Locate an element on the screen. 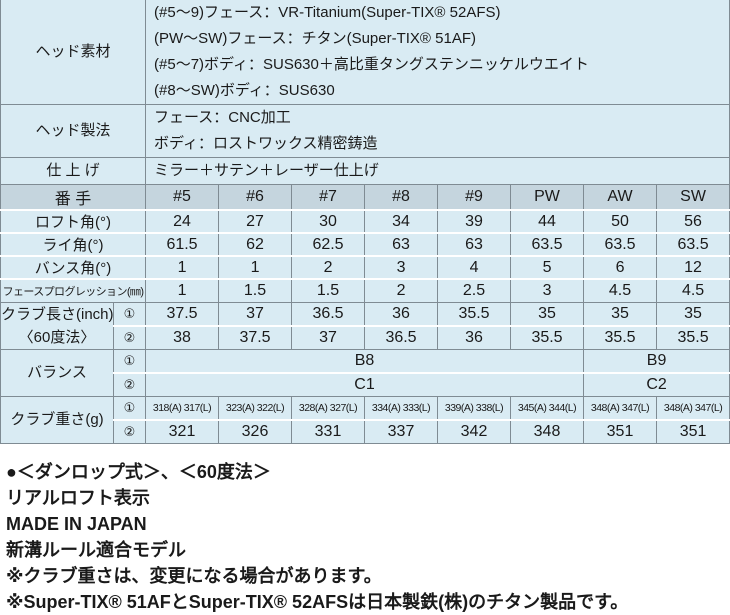 The width and height of the screenshot is (730, 615). spec-value: 334(A) 333(L) is located at coordinates (401, 407).